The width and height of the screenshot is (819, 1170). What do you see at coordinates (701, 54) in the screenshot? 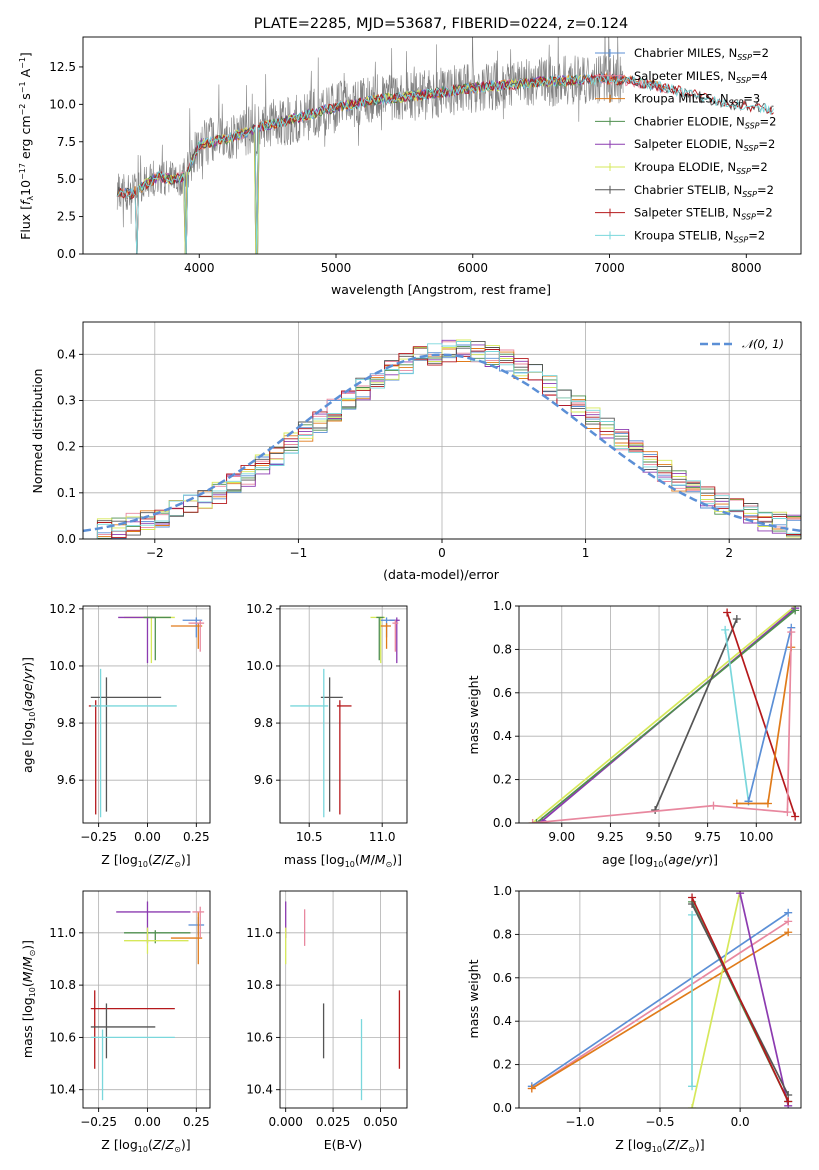
I see `legend-label-chabrier_miles: Chabrier MILES, NSSP=2` at bounding box center [701, 54].